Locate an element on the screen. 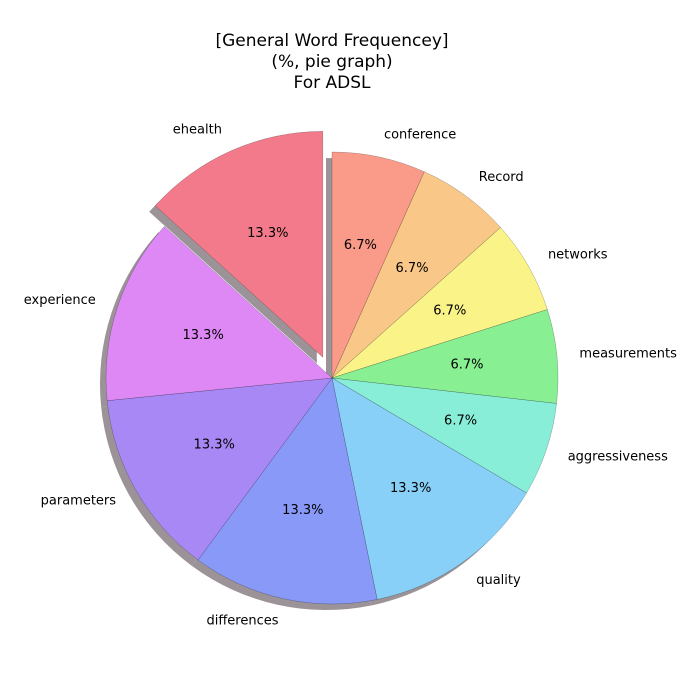 The width and height of the screenshot is (700, 700). slice-pct-label-parameters: 13.3% is located at coordinates (214, 445).